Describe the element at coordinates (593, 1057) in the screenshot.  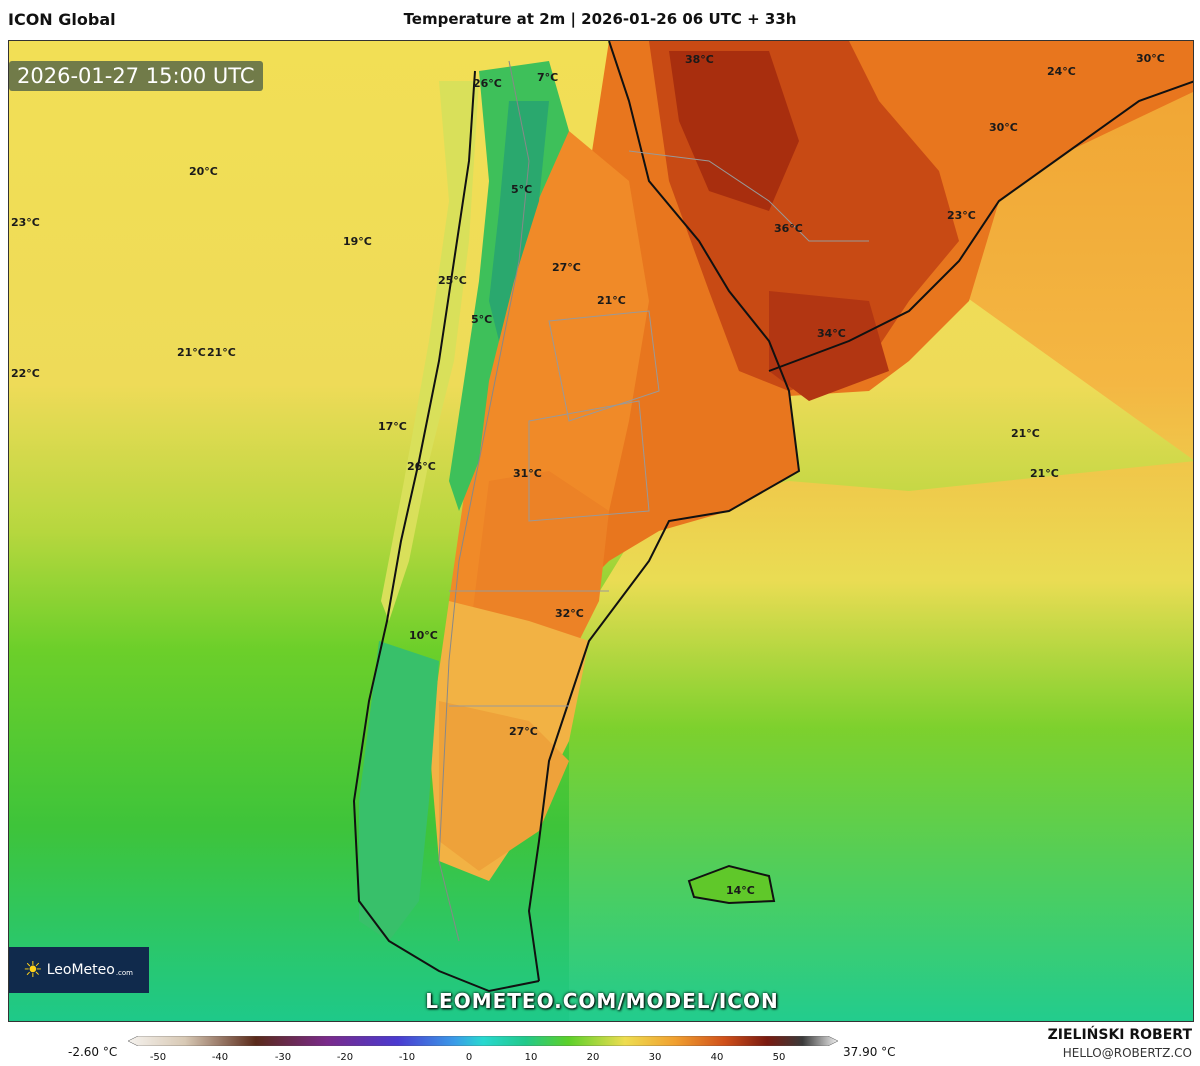
I see `scale-tick: 20` at that location.